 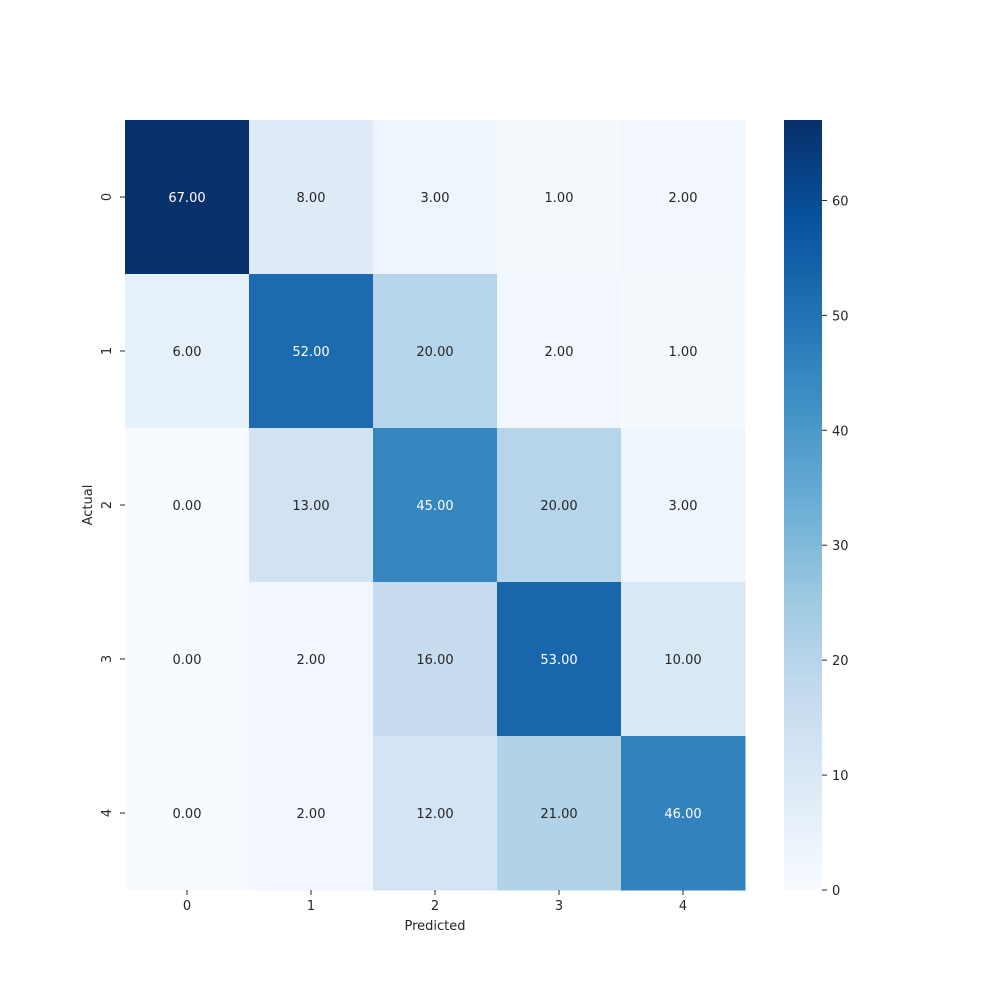 I want to click on cell-value-label: 45.00, so click(x=434, y=506).